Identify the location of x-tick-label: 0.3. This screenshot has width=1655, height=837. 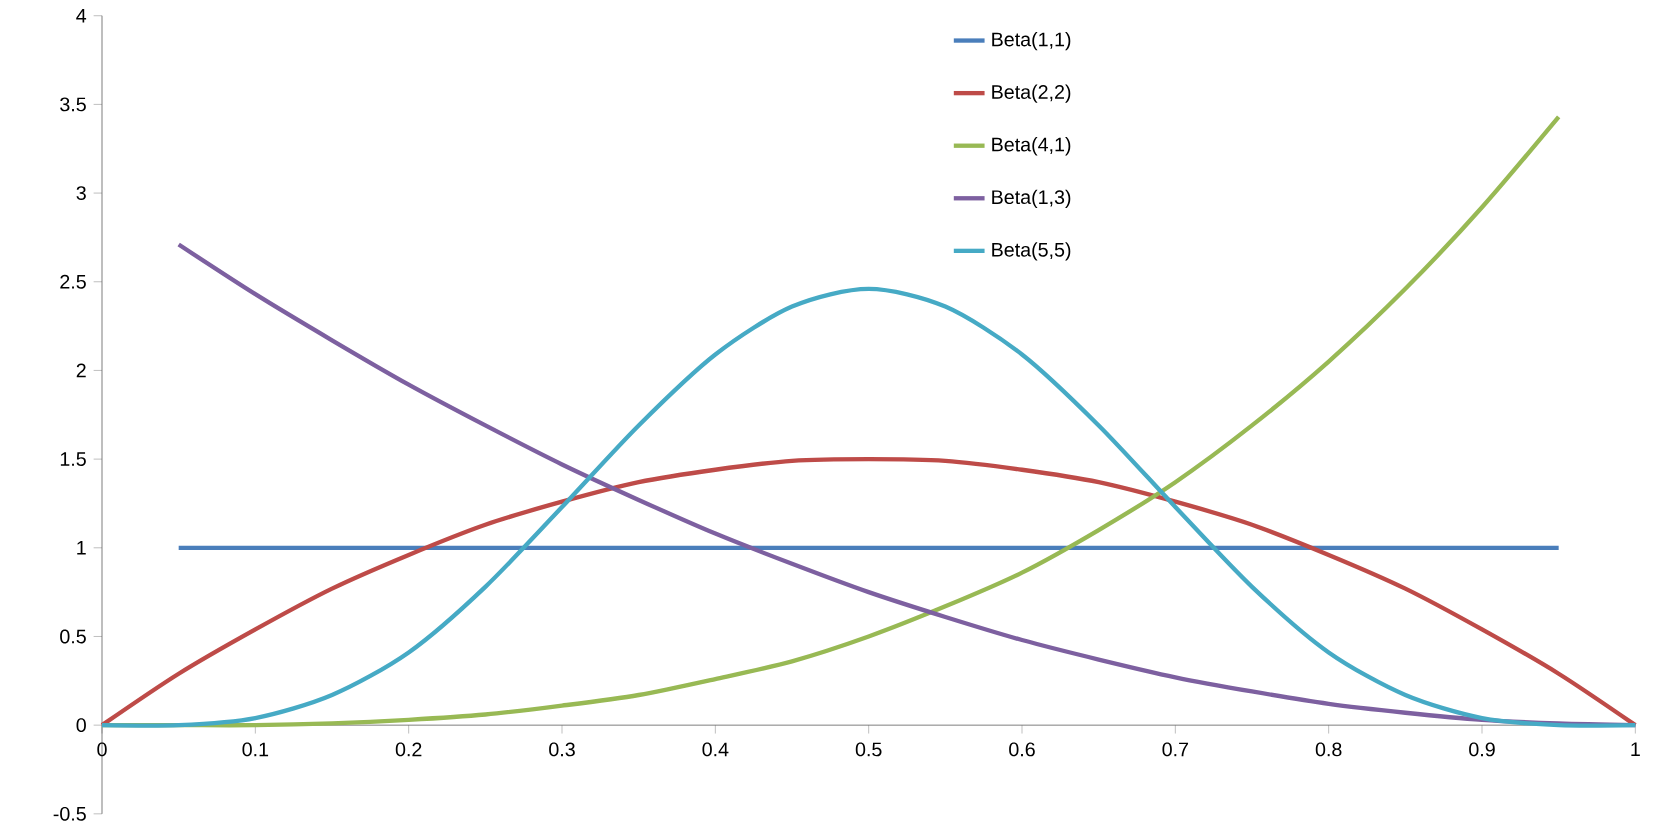
(562, 749).